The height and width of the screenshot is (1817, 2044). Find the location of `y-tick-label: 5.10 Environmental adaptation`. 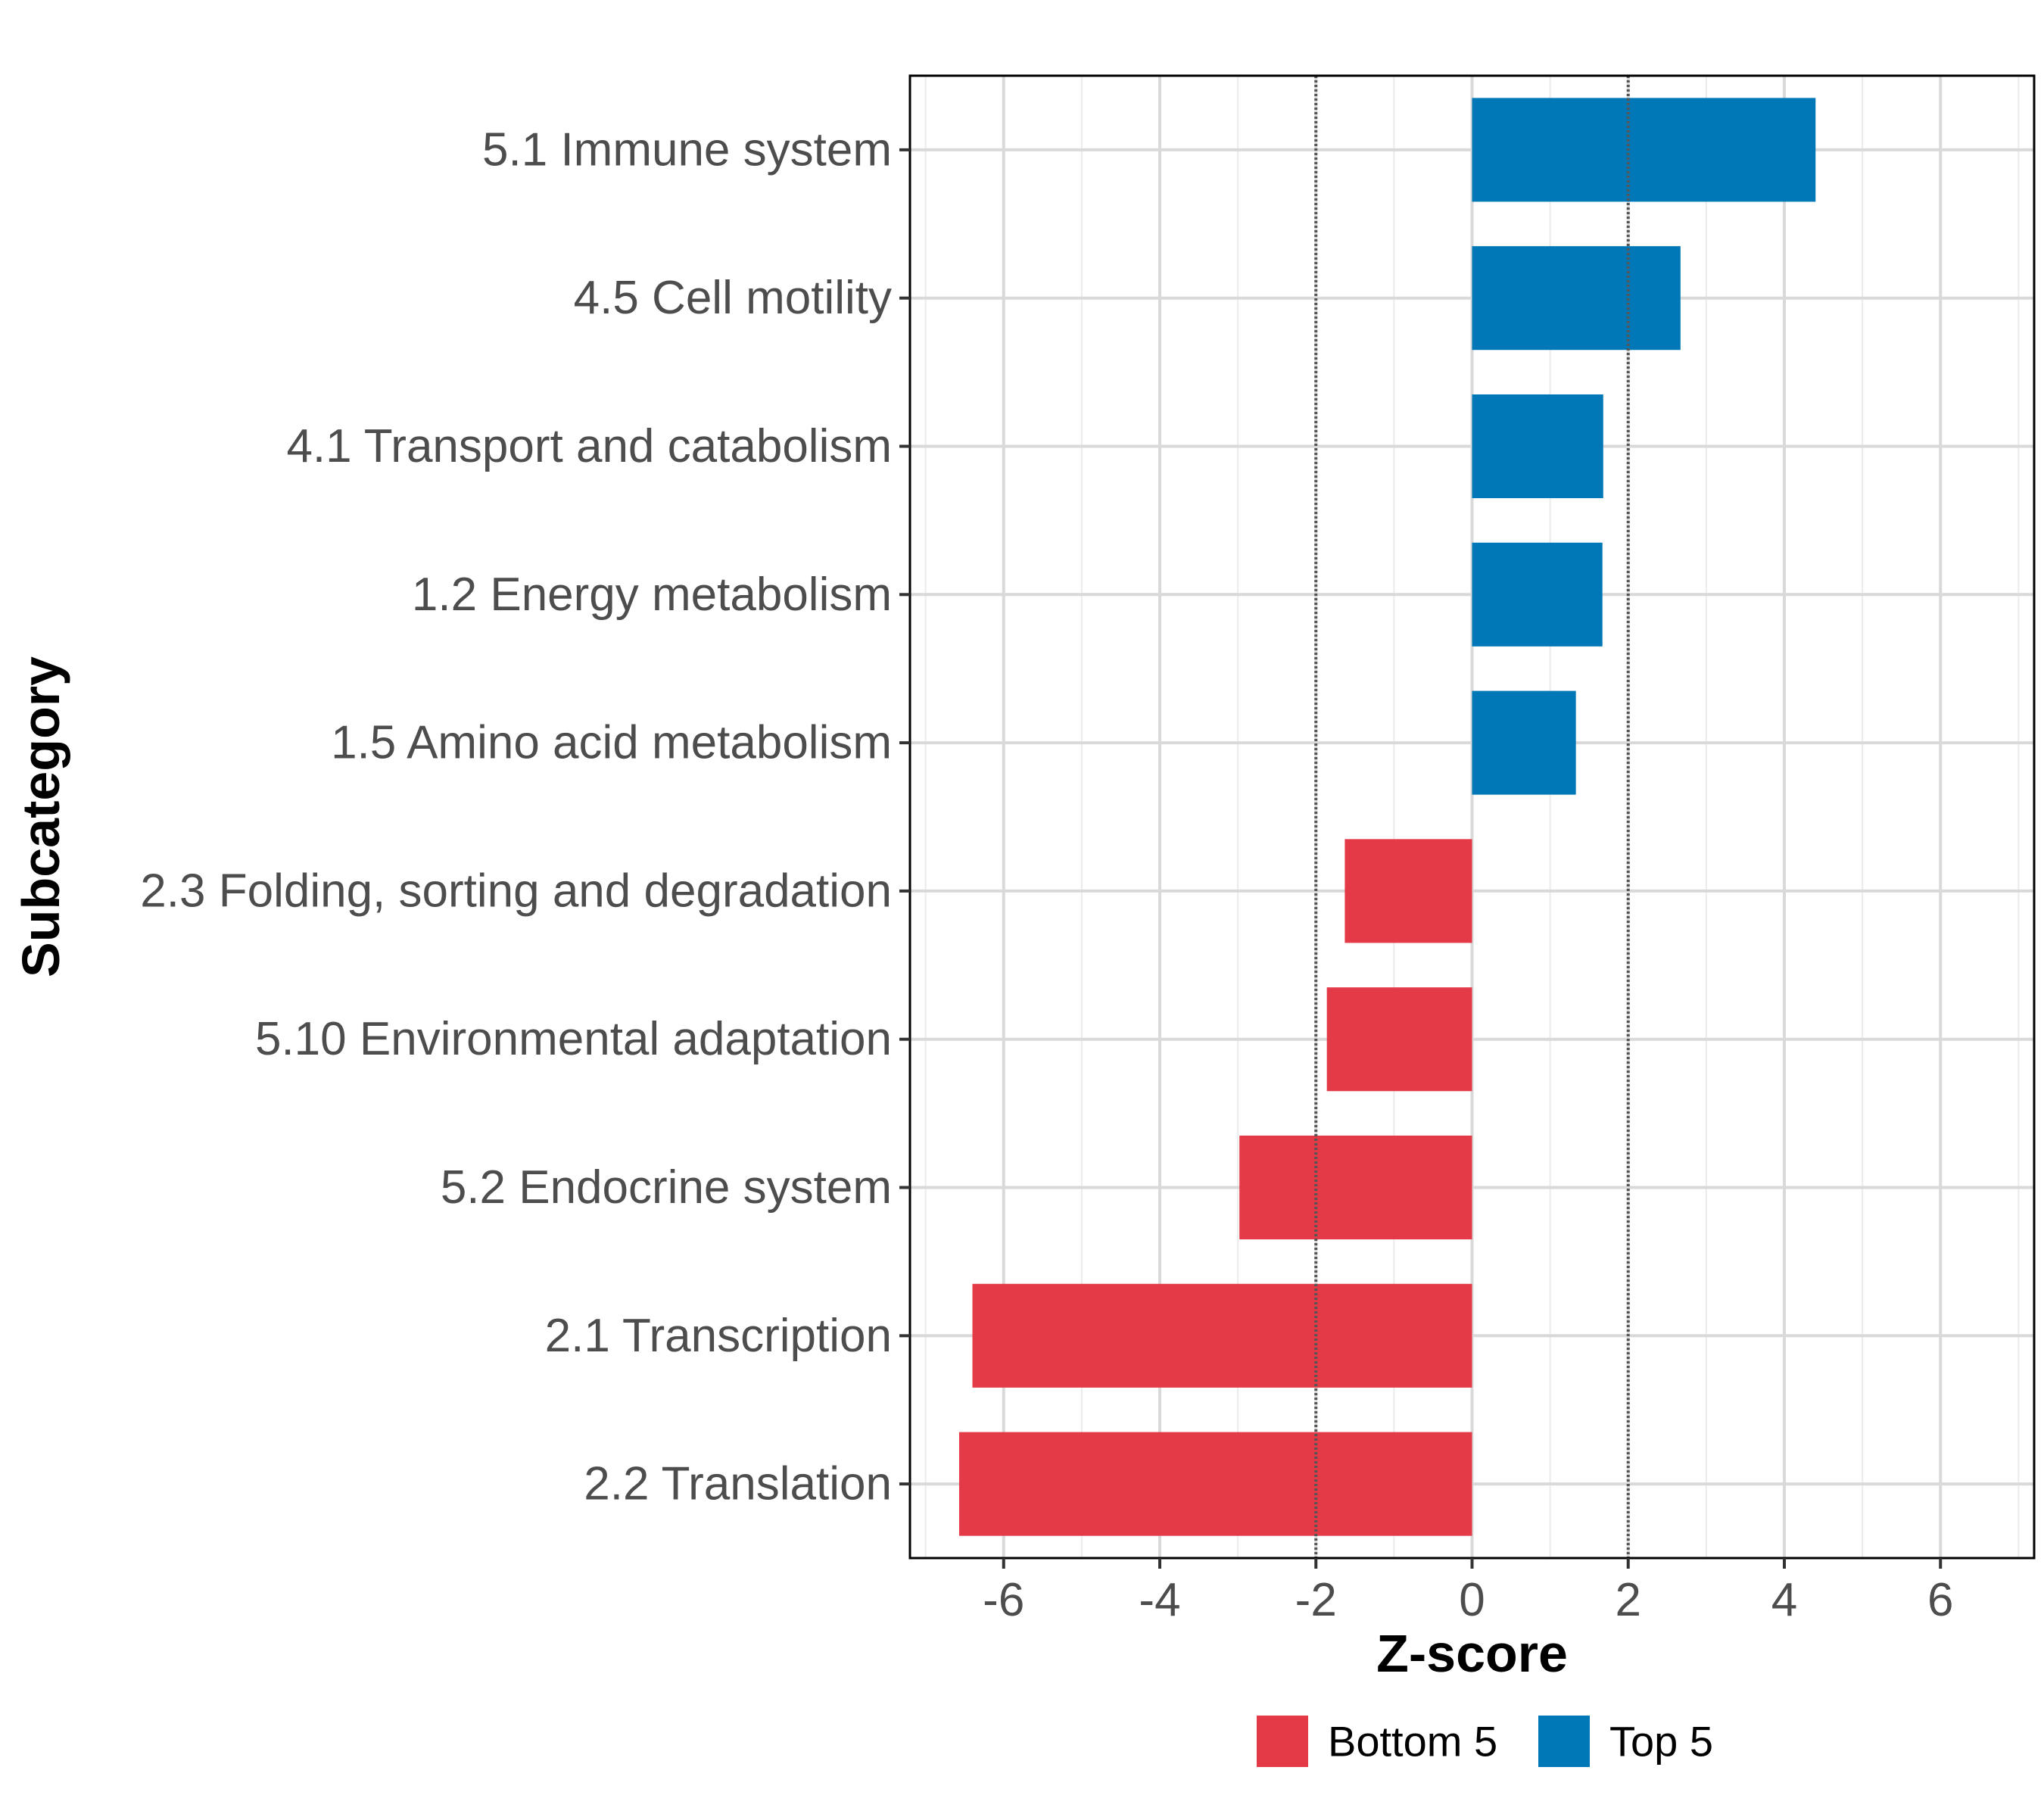

y-tick-label: 5.10 Environmental adaptation is located at coordinates (573, 1039).